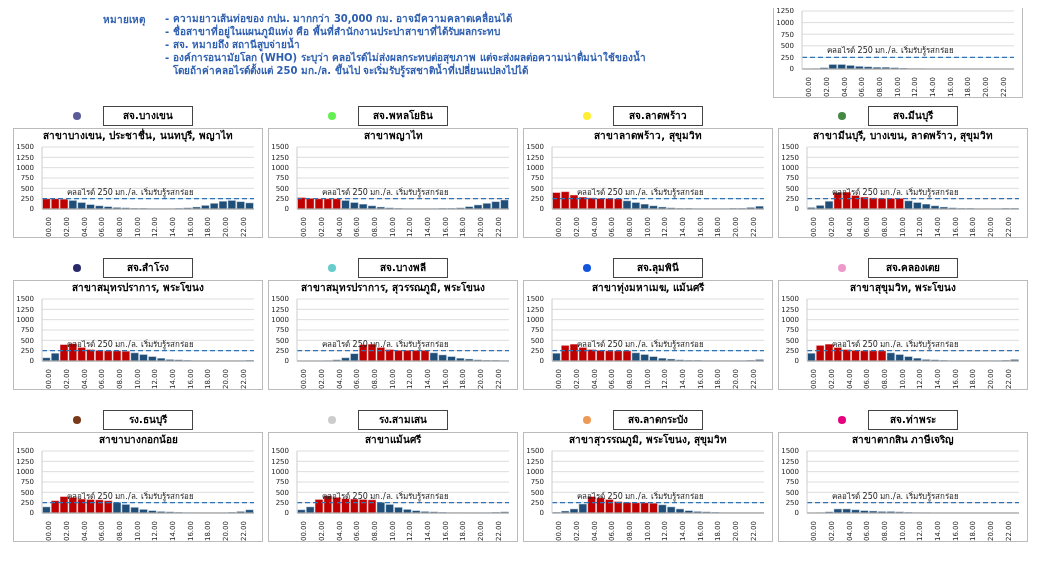 The width and height of the screenshot is (1038, 563). What do you see at coordinates (339, 18) in the screenshot?
I see `text: - ความยาวเส้นท่อของ กปน. มากกว่า 30,000 กม. อาจมีความคลาดเคลื่อนได้` at bounding box center [339, 18].